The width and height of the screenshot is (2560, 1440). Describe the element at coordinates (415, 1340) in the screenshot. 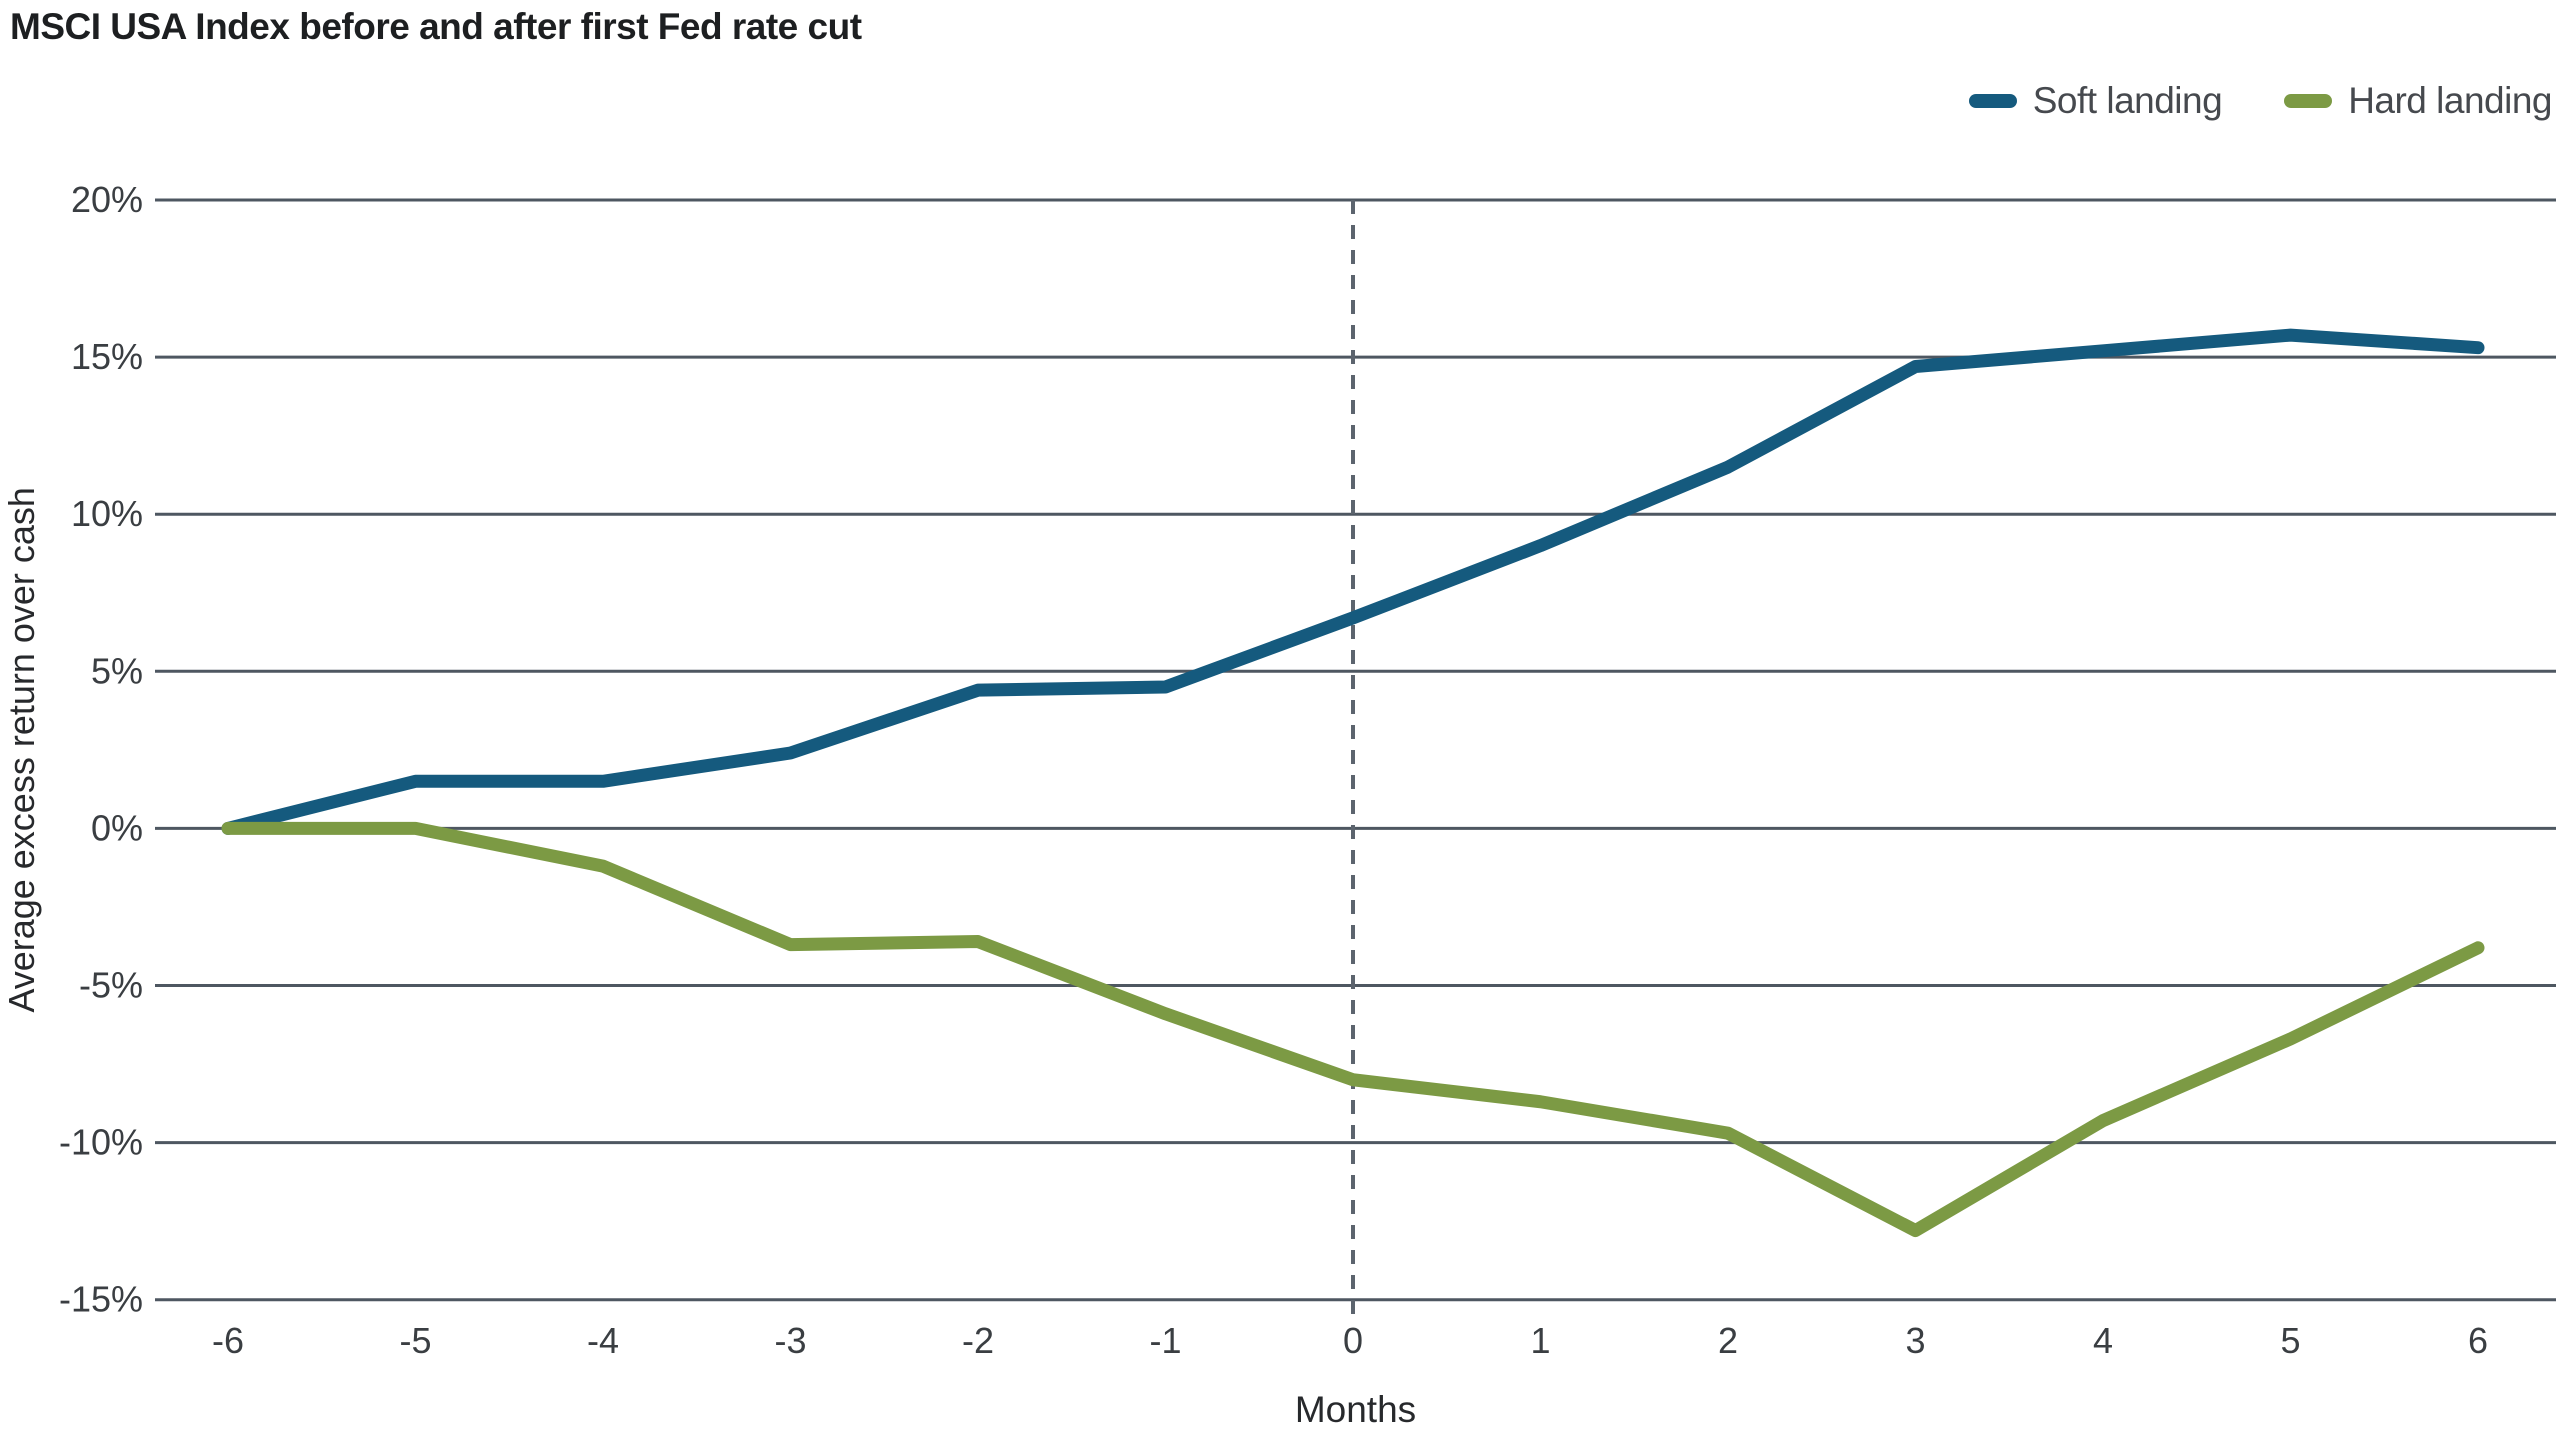

I see `x-tick-label: -5` at that location.